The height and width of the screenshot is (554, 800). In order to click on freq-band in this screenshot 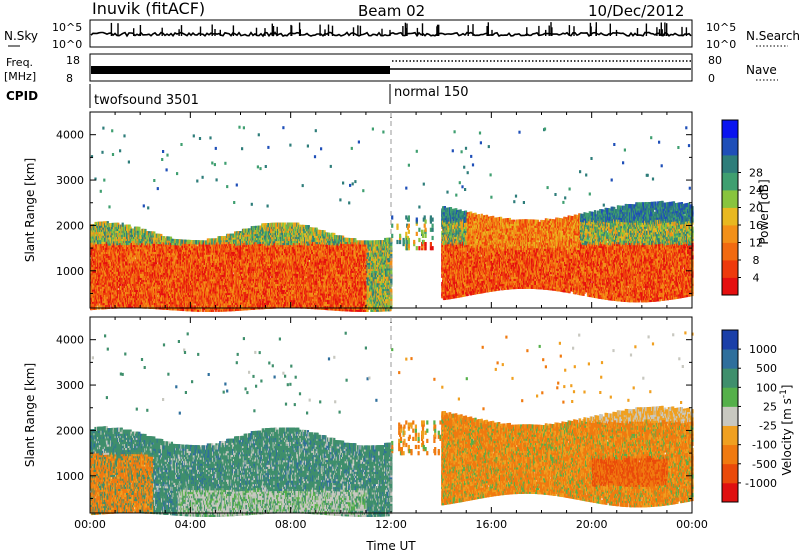, I will do `click(240, 70)`.